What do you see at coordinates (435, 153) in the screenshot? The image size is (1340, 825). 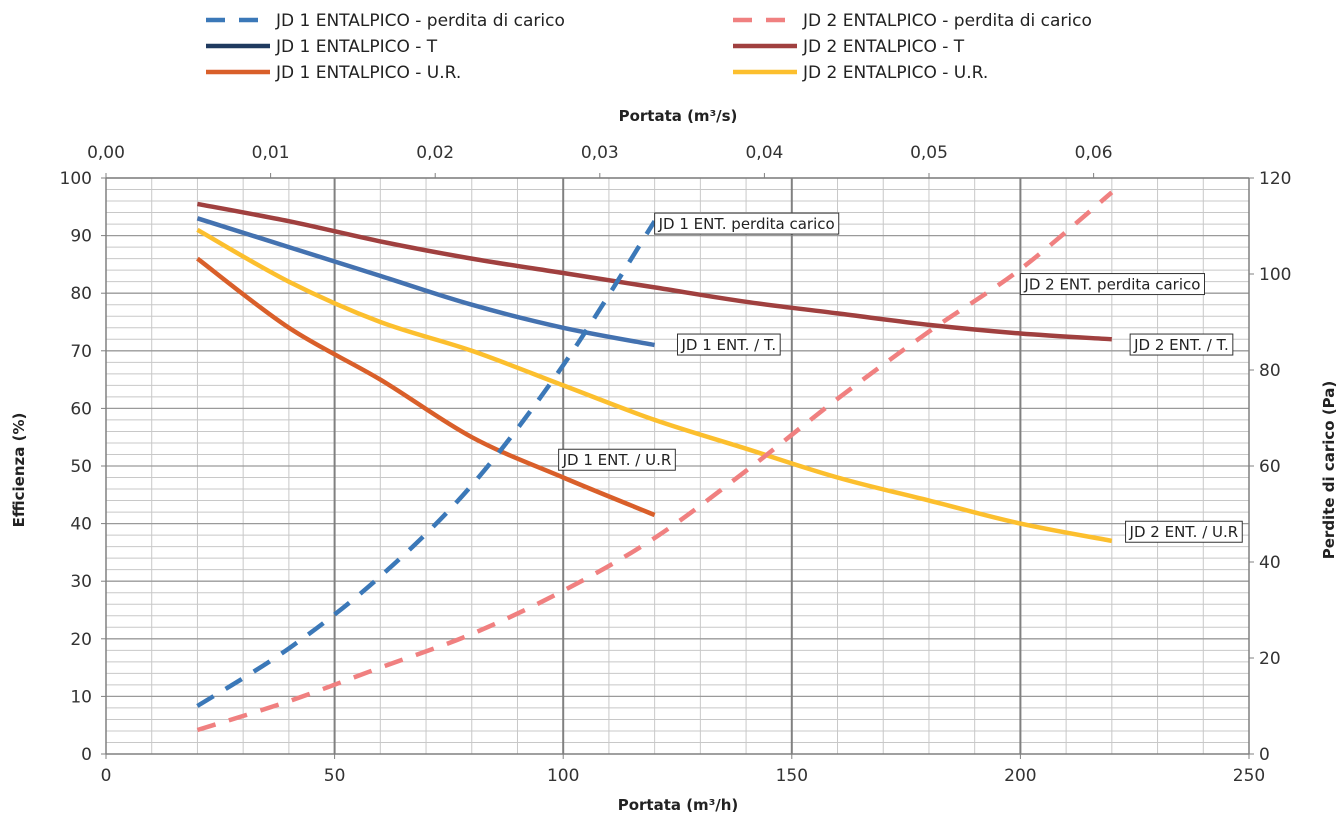 I see `x2-tick-label: 0,02` at bounding box center [435, 153].